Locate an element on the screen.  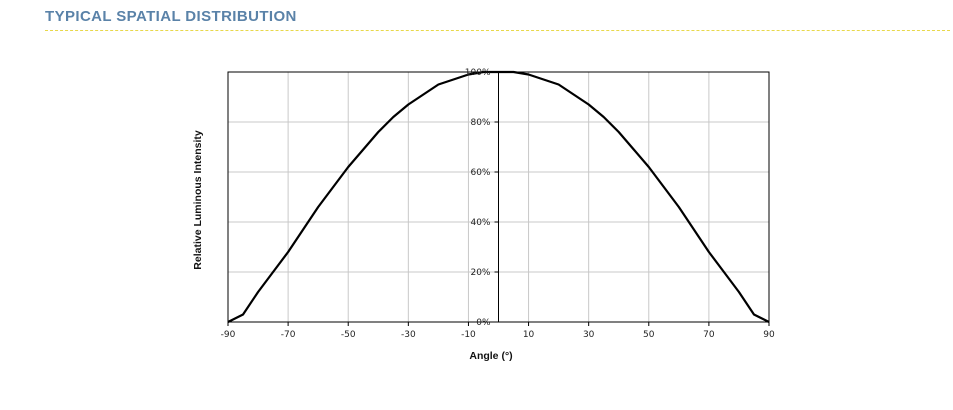
section-divider is located at coordinates (497, 30).